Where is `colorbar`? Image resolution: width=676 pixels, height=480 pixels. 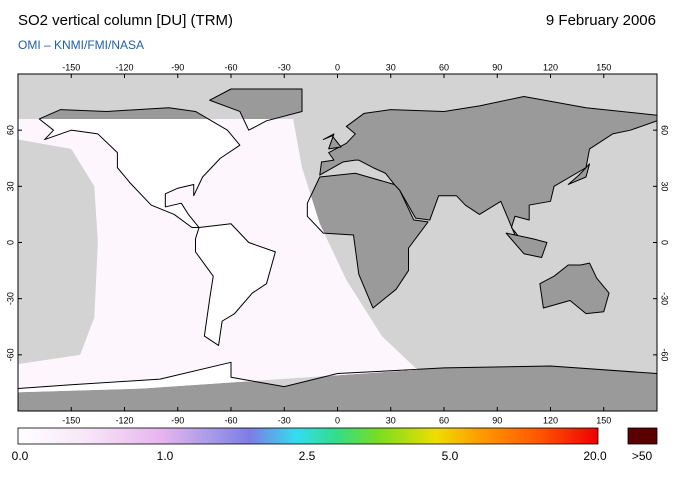 colorbar is located at coordinates (308, 436).